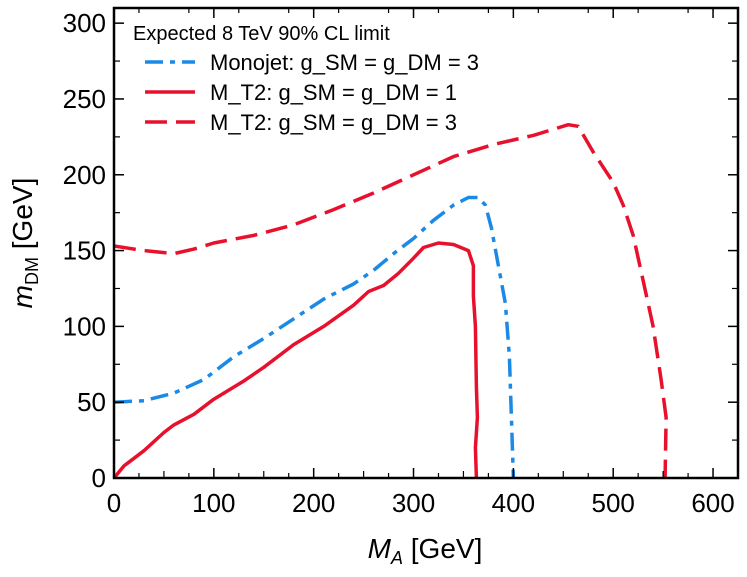 The width and height of the screenshot is (747, 577). What do you see at coordinates (261, 34) in the screenshot?
I see `legend-title: Expected 8 TeV 90% CL limit` at bounding box center [261, 34].